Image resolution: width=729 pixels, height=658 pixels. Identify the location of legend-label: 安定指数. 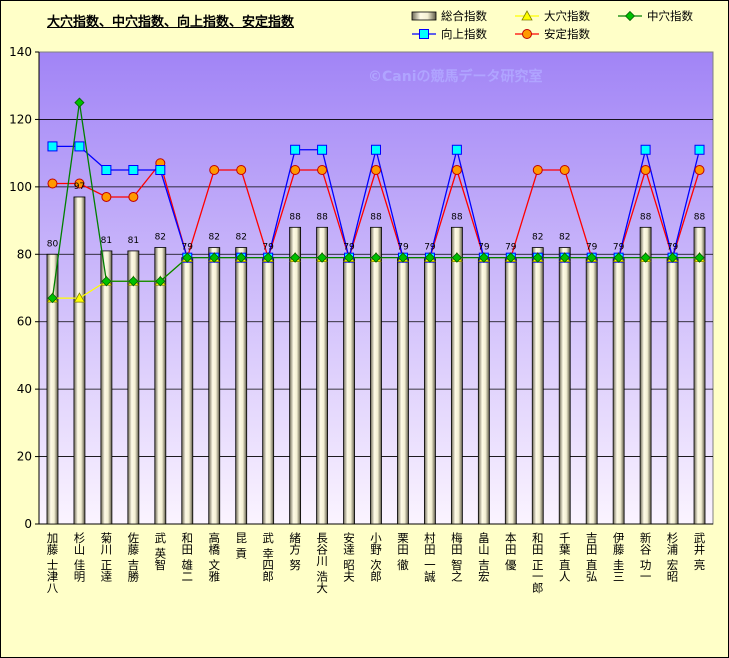
(567, 34).